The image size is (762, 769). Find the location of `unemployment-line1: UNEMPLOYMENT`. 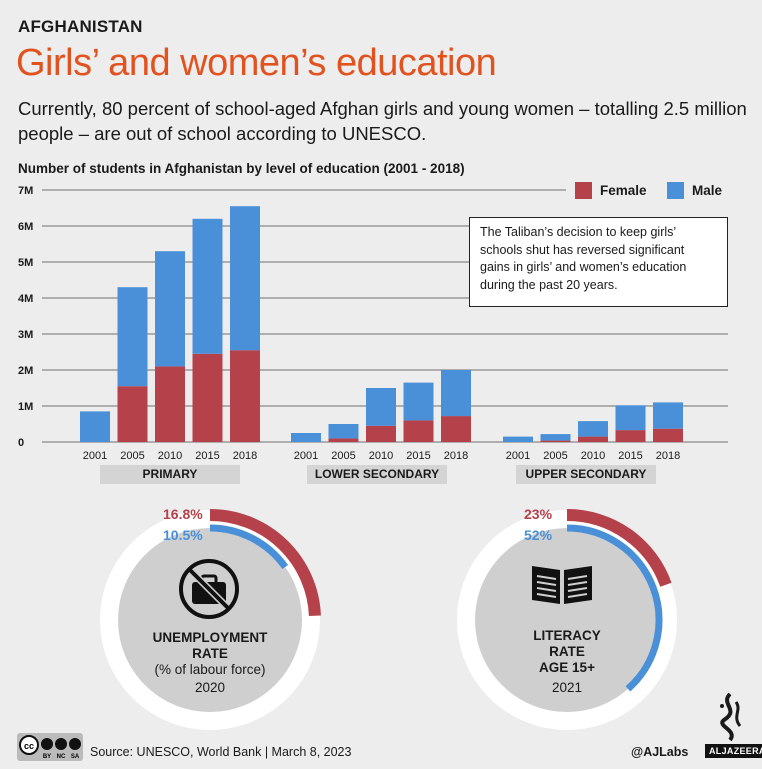

unemployment-line1: UNEMPLOYMENT is located at coordinates (210, 637).